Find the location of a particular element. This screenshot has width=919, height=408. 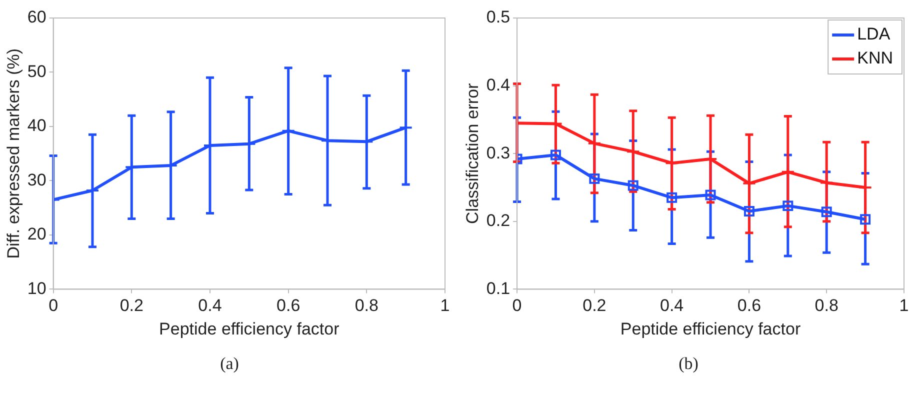

y-tick-label: 0.3 is located at coordinates (498, 152).